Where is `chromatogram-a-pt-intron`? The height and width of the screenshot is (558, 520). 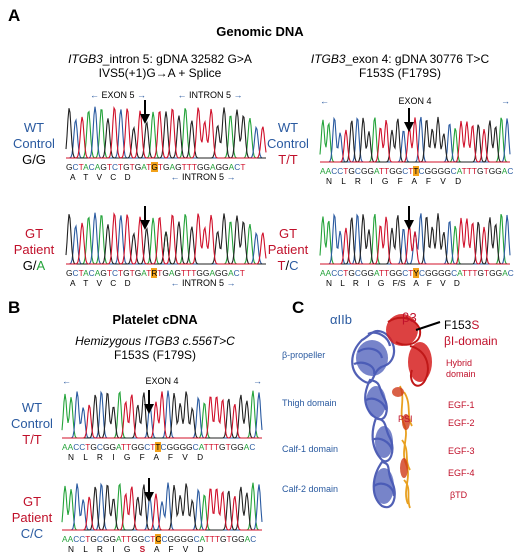
chromatogram-a-pt-intron is located at coordinates (166, 238).